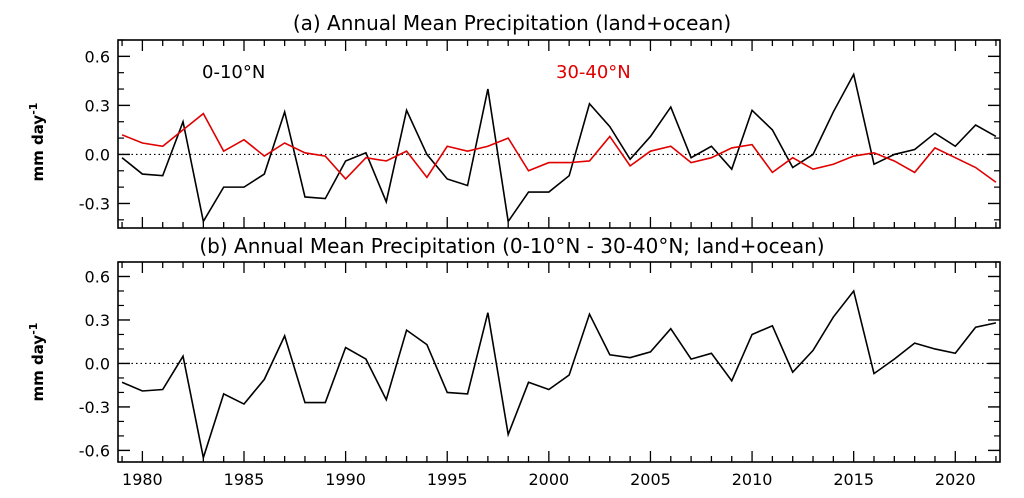 The height and width of the screenshot is (498, 1024). Describe the element at coordinates (955, 479) in the screenshot. I see `panel-b-xtick-label: 2020` at that location.